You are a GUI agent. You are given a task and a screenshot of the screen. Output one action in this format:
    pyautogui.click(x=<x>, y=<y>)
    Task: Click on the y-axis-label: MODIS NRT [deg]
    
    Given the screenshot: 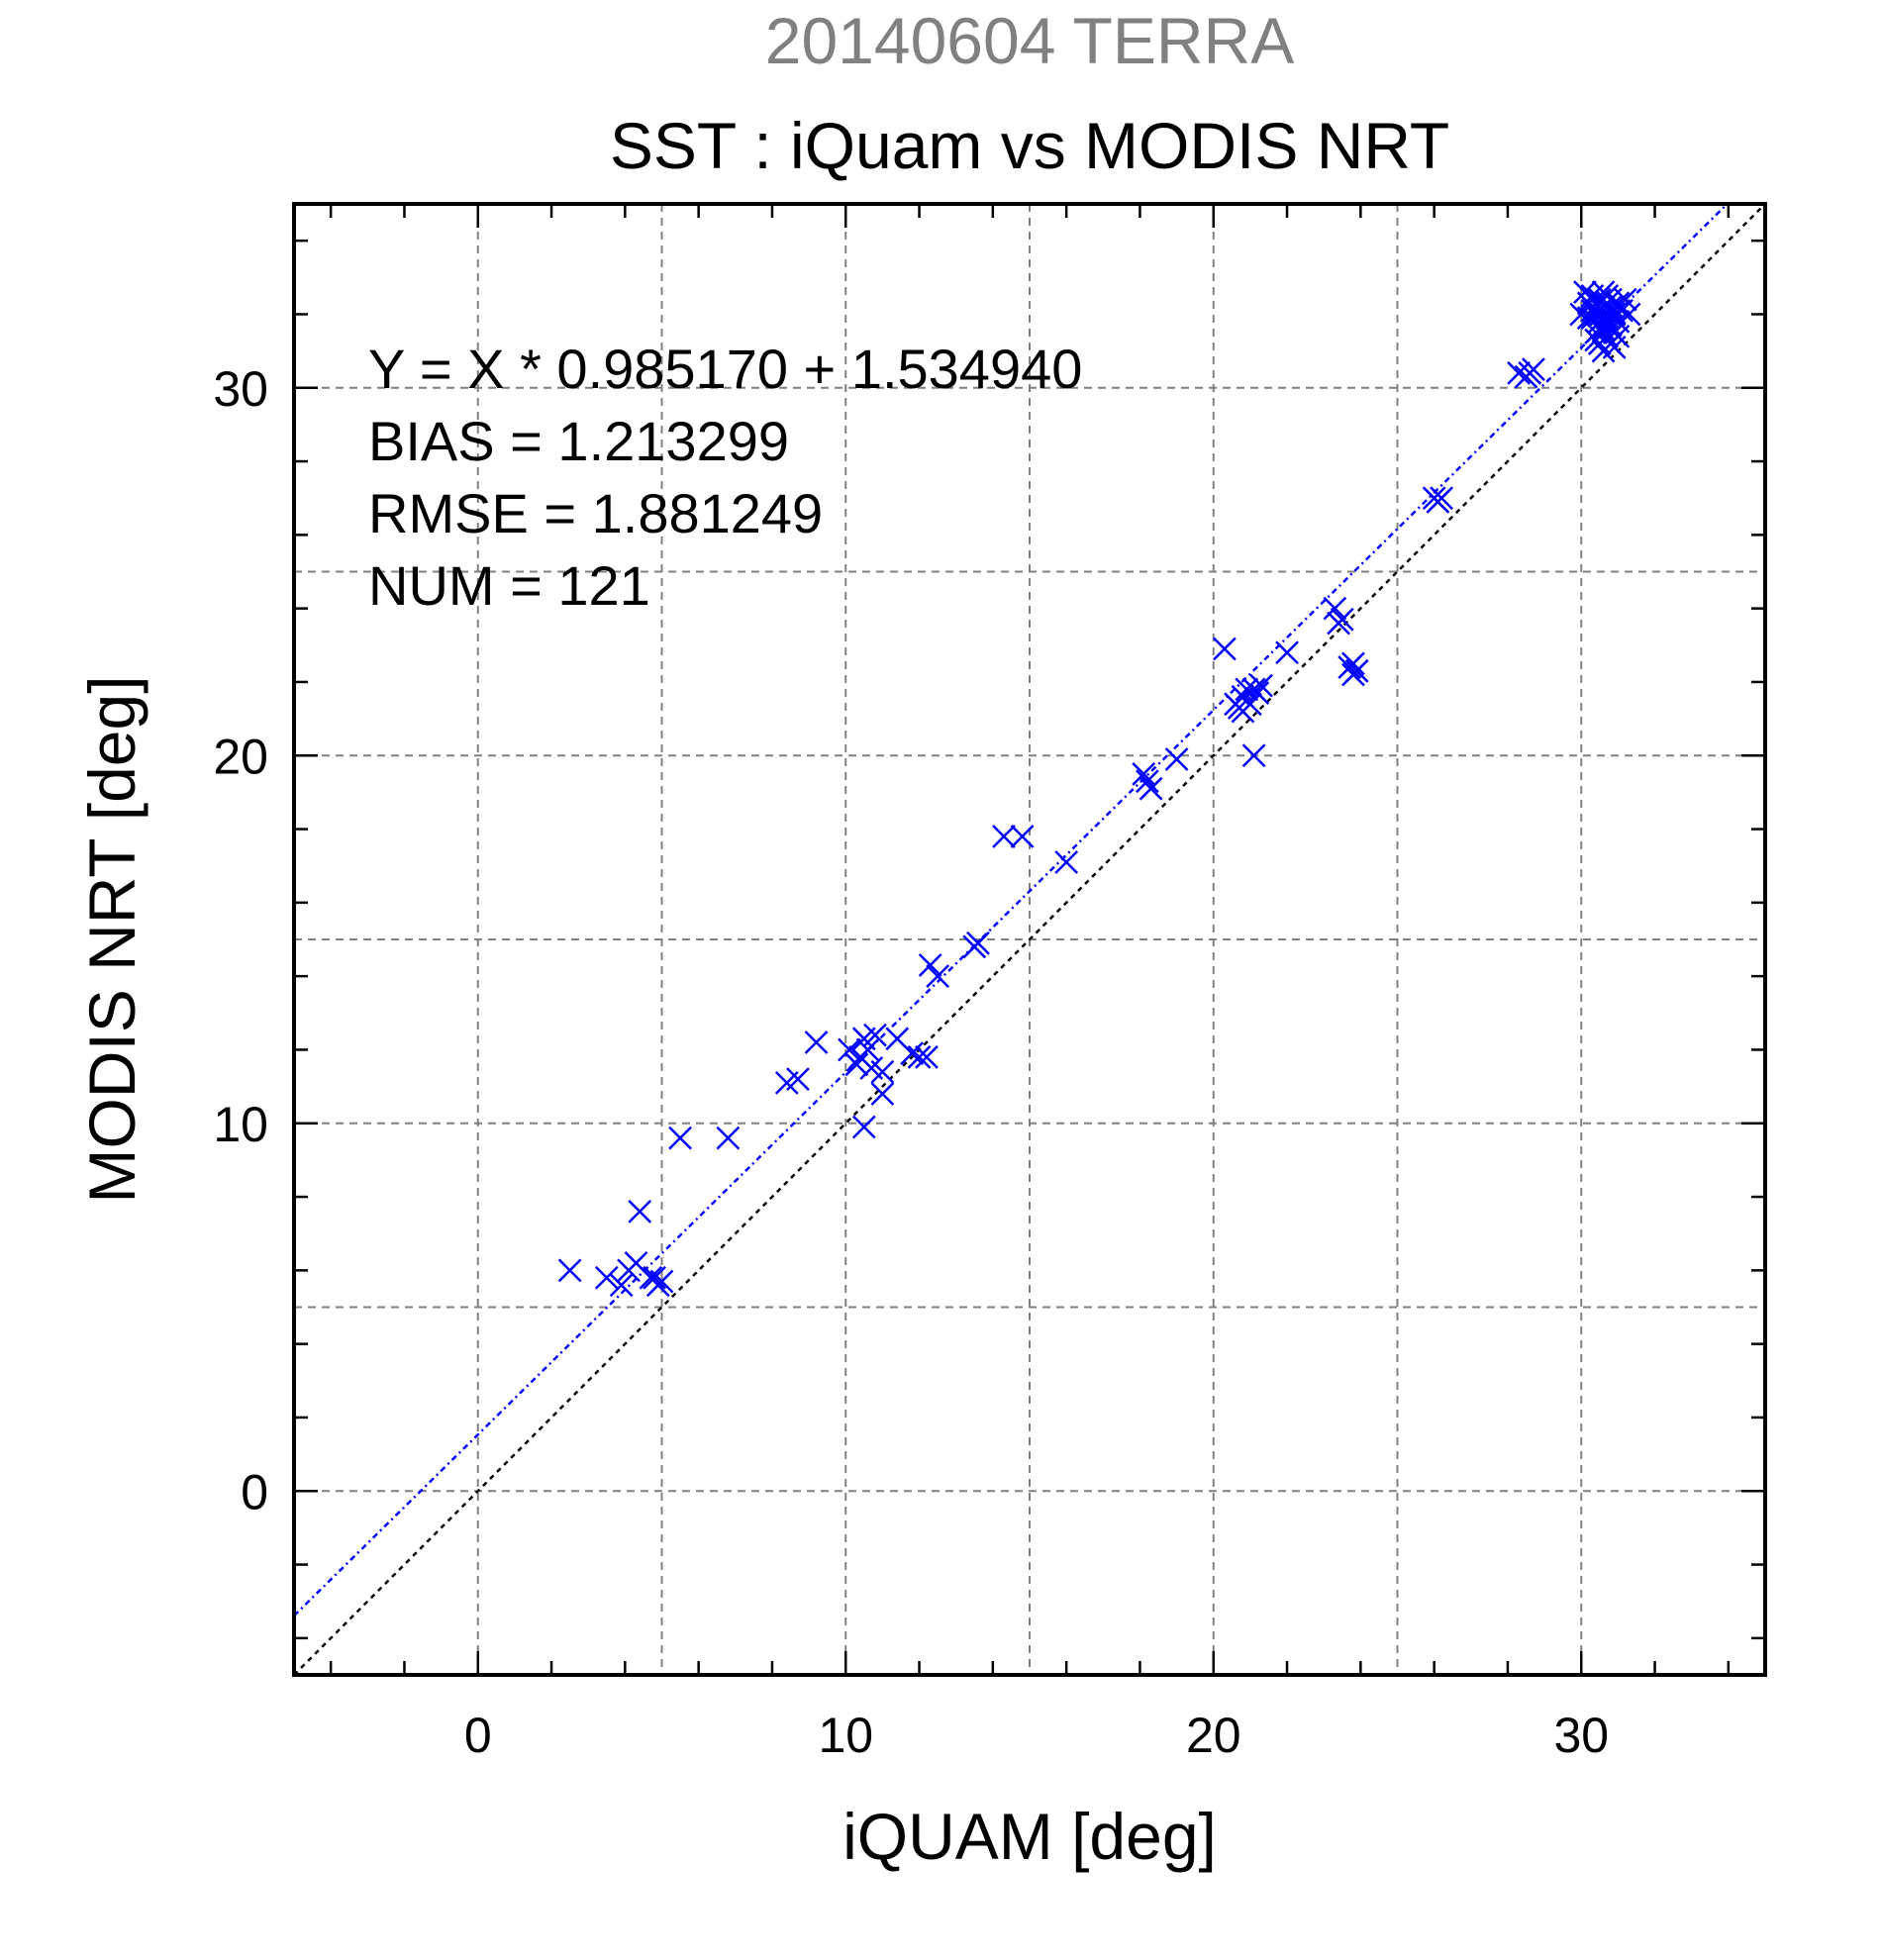 What is the action you would take?
    pyautogui.click(x=111, y=939)
    